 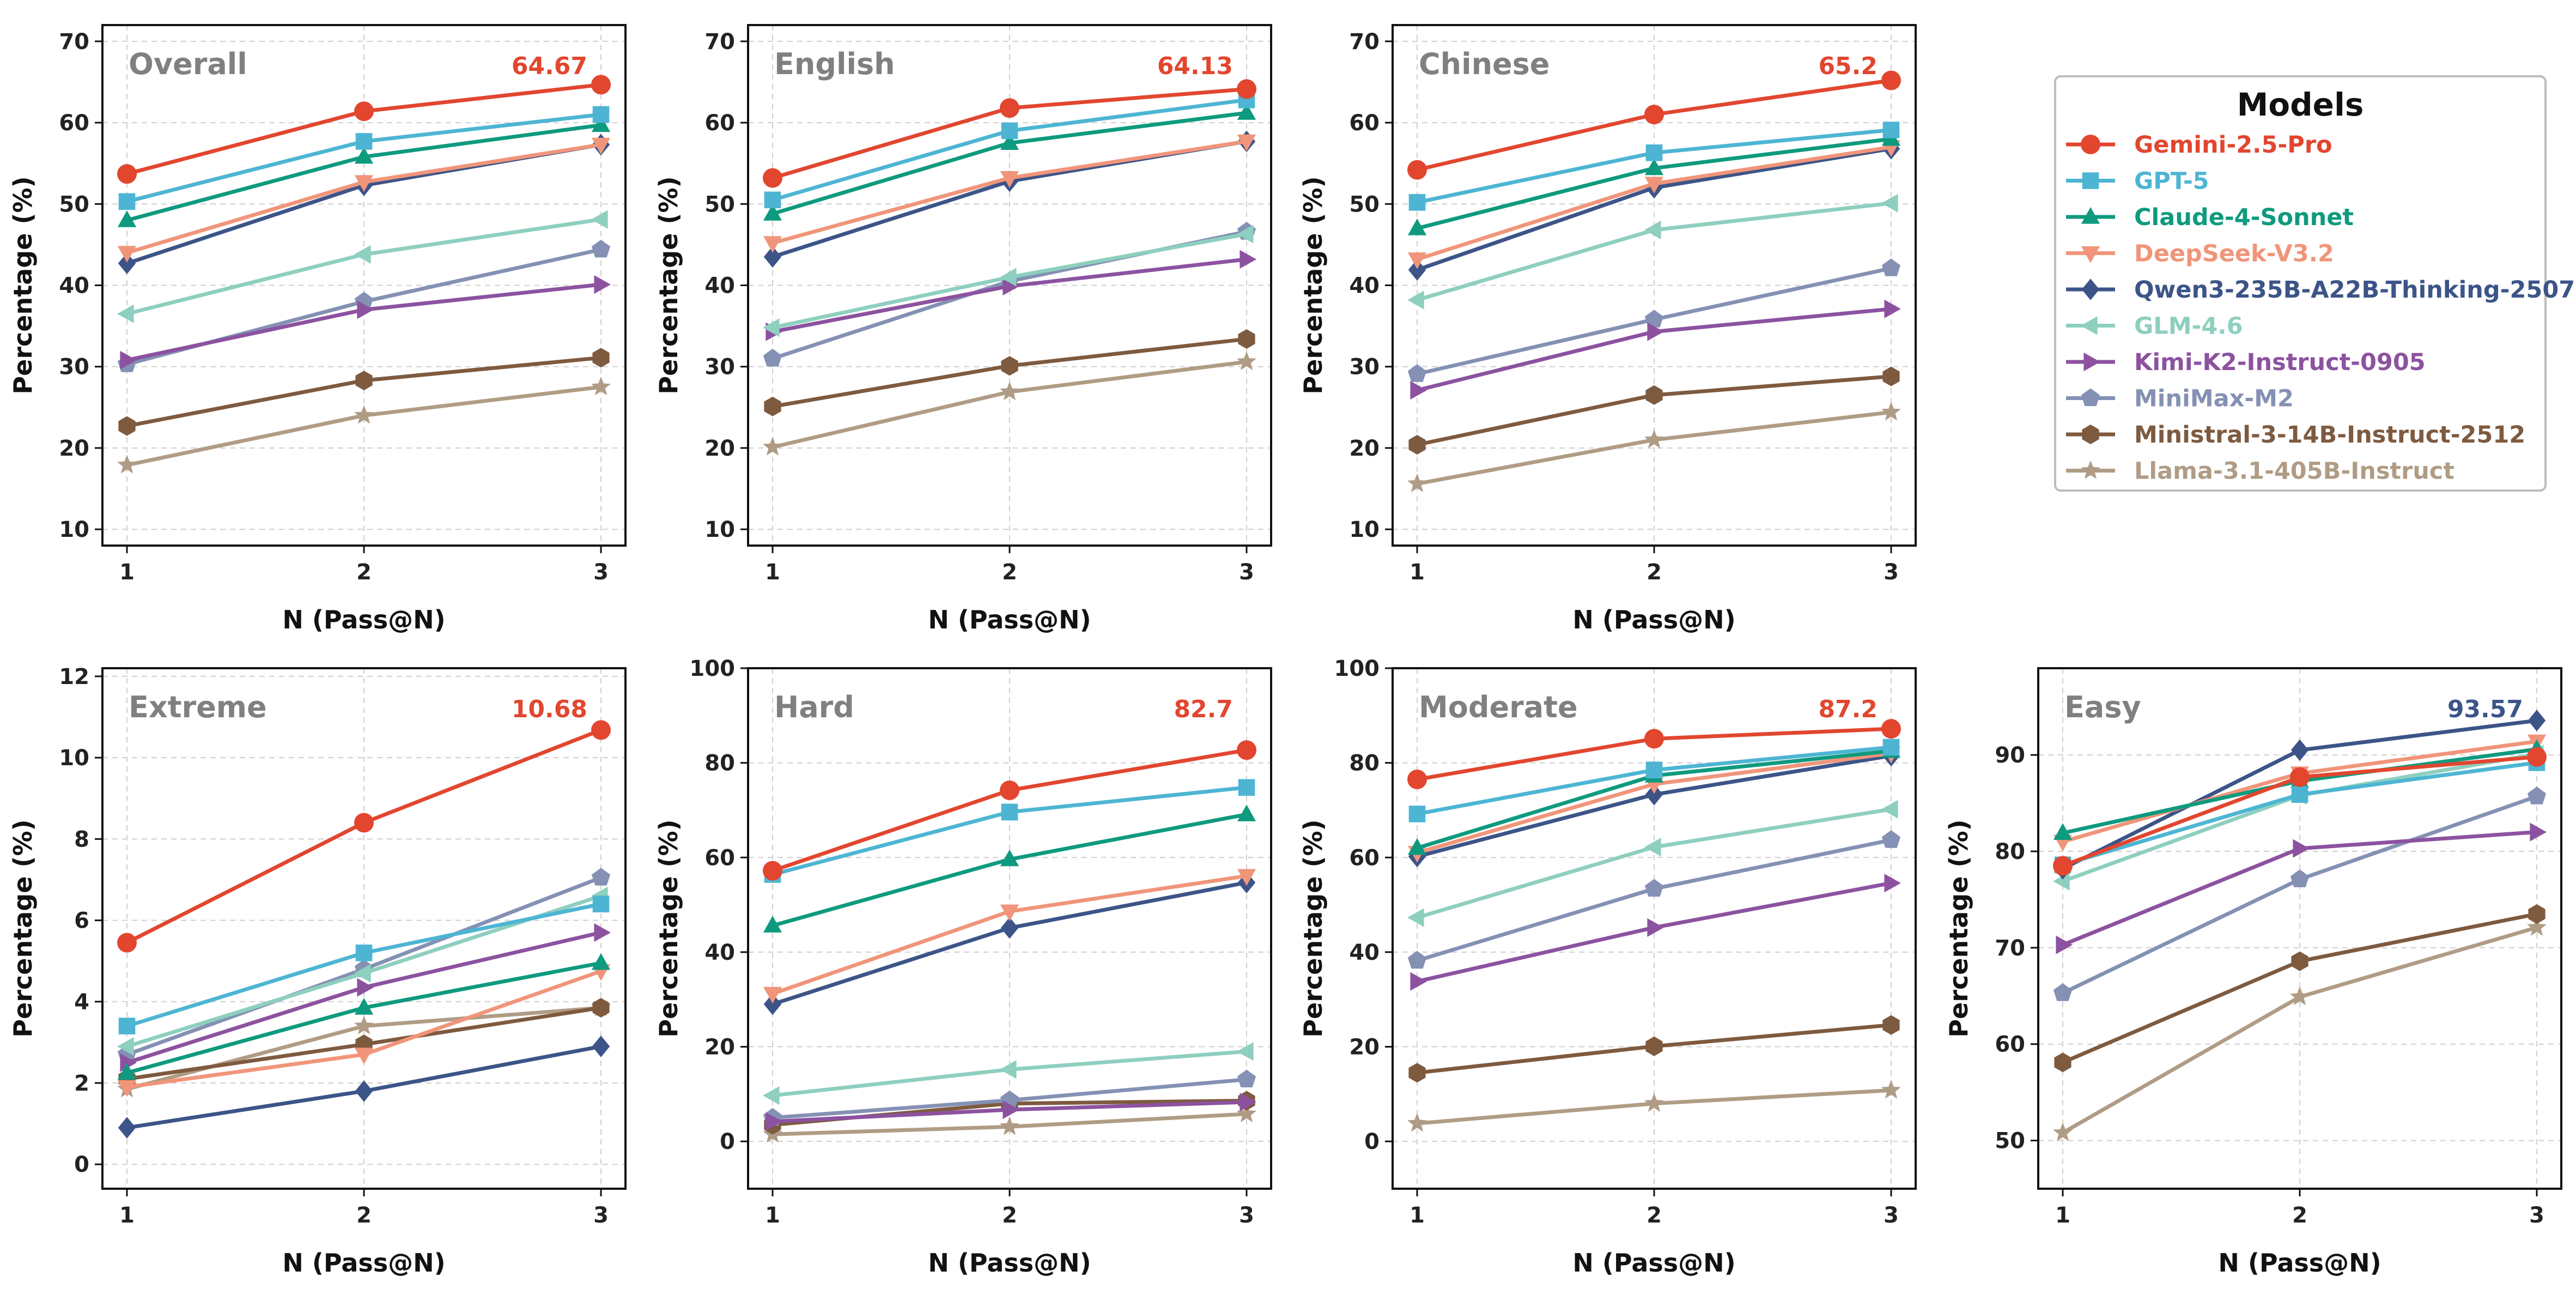 What do you see at coordinates (1891, 573) in the screenshot?
I see `x-tick-label: 3` at bounding box center [1891, 573].